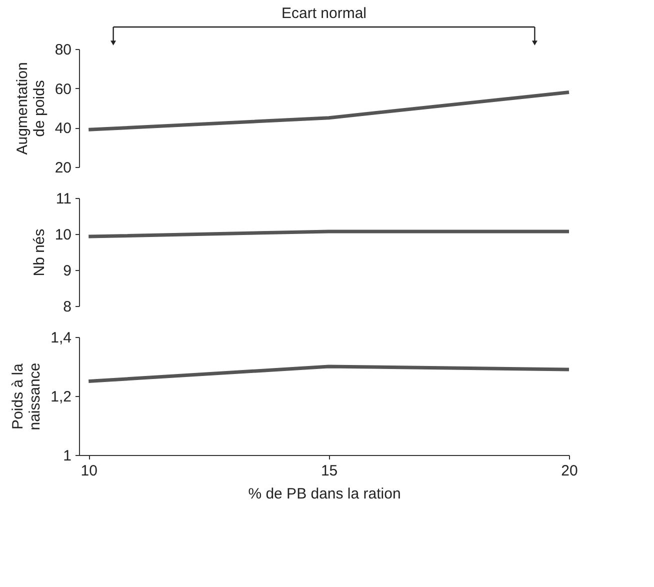  What do you see at coordinates (67, 456) in the screenshot?
I see `y-tick-label: 1` at bounding box center [67, 456].